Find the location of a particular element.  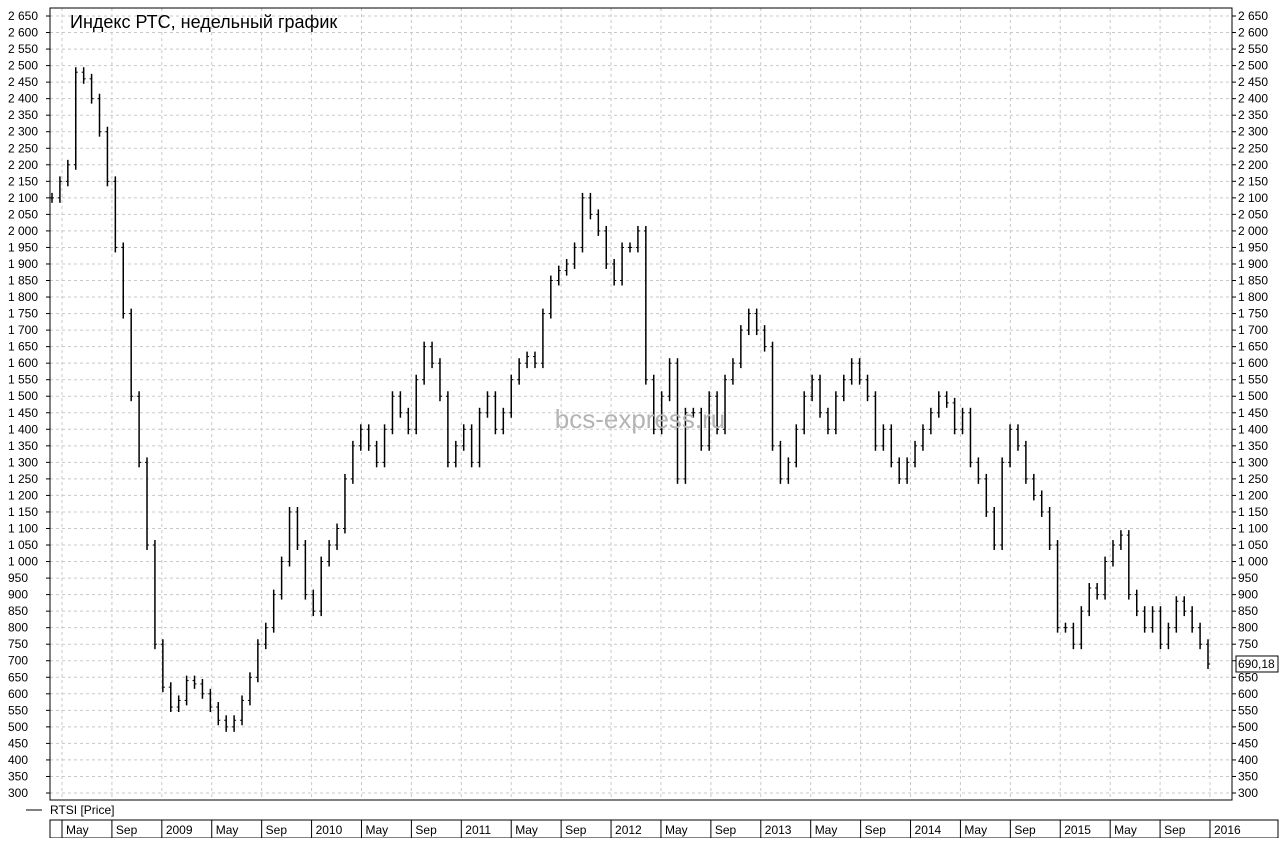

y-tick-label-right: 1 350 is located at coordinates (1253, 446).